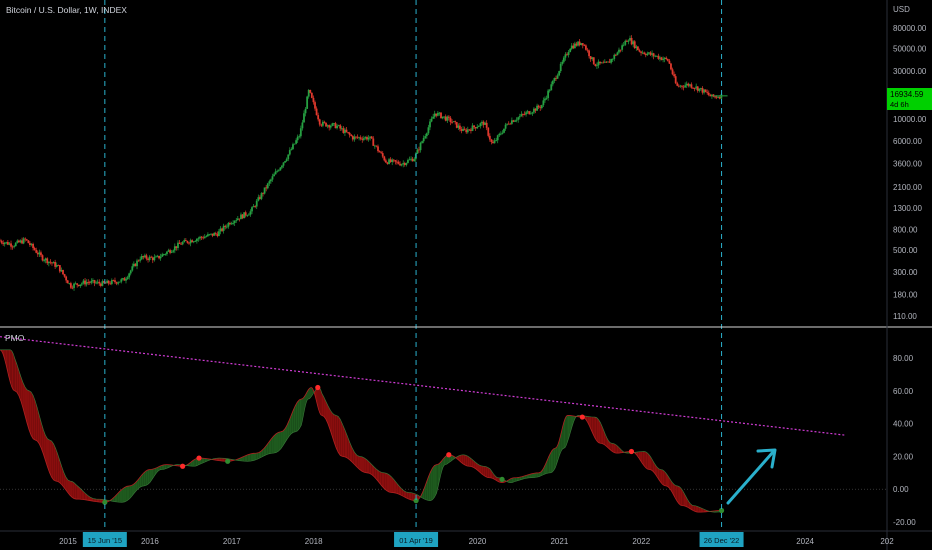 This screenshot has width=932, height=550. Describe the element at coordinates (805, 541) in the screenshot. I see `time-tick-label: 2024` at that location.